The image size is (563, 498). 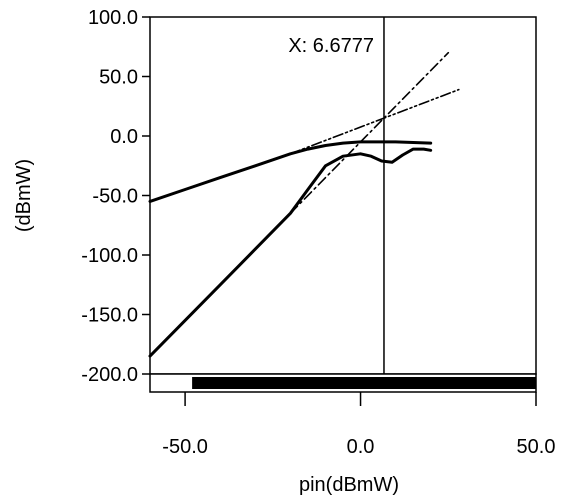 I want to click on y-tick-label: -100.0, so click(x=109, y=256).